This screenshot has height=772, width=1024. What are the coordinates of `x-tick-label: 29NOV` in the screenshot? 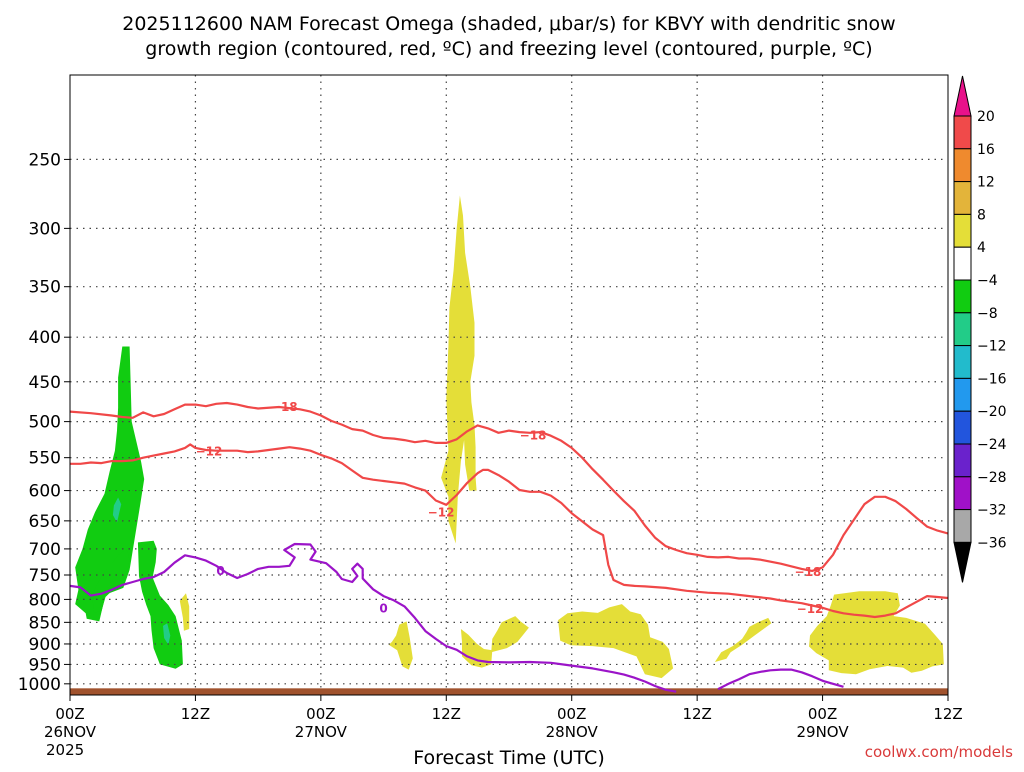 It's located at (823, 732).